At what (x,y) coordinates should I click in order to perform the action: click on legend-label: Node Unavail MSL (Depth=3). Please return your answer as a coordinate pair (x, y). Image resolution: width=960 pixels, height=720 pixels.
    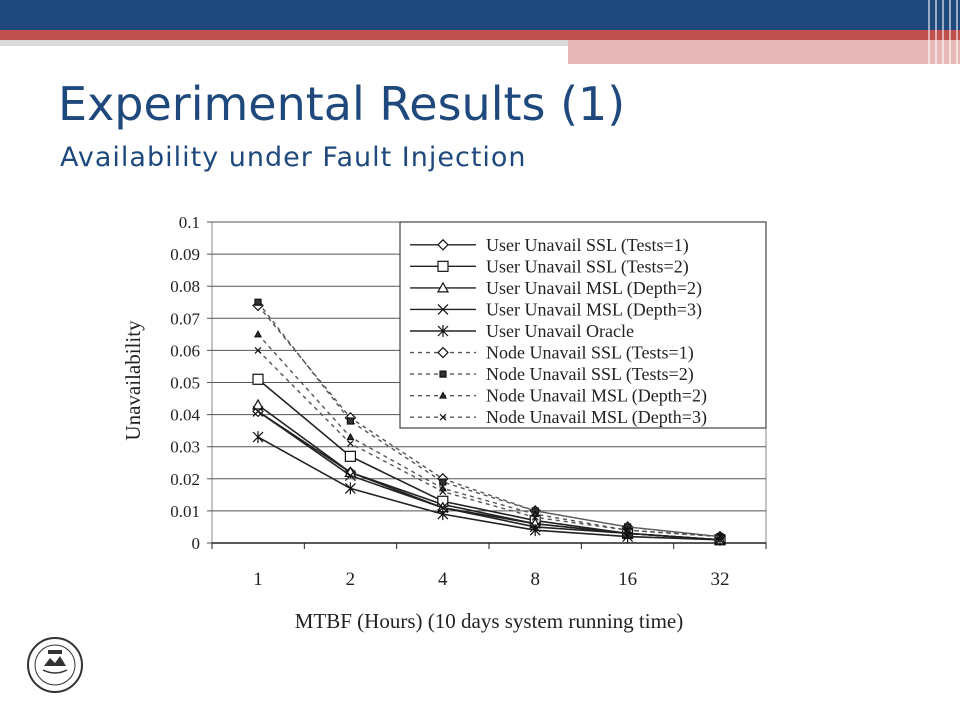
    Looking at the image, I should click on (596, 417).